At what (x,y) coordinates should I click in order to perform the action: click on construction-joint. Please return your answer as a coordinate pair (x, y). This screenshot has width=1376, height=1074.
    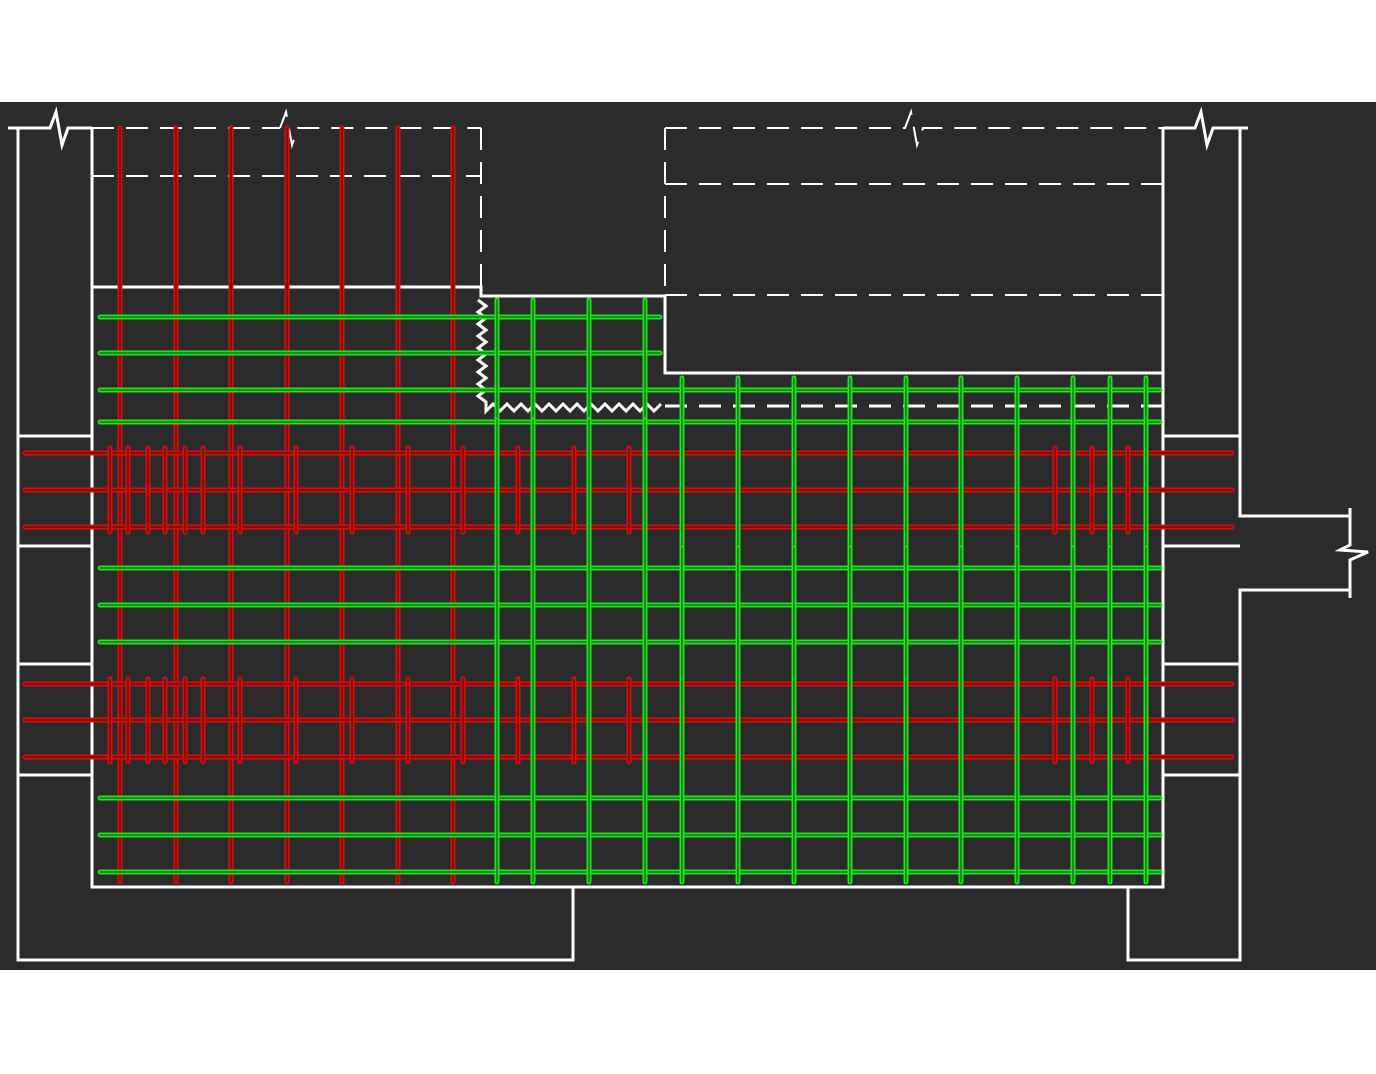
    Looking at the image, I should click on (569, 356).